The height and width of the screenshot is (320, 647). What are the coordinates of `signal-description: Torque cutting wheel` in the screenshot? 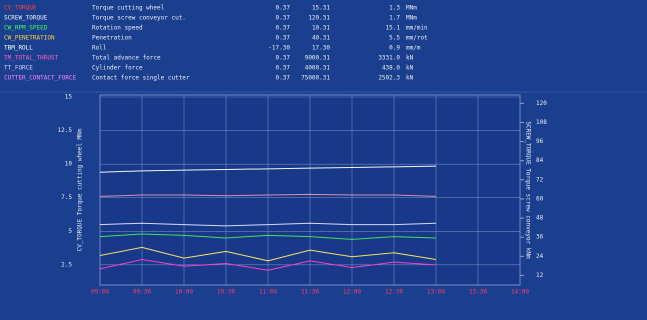 It's located at (128, 8).